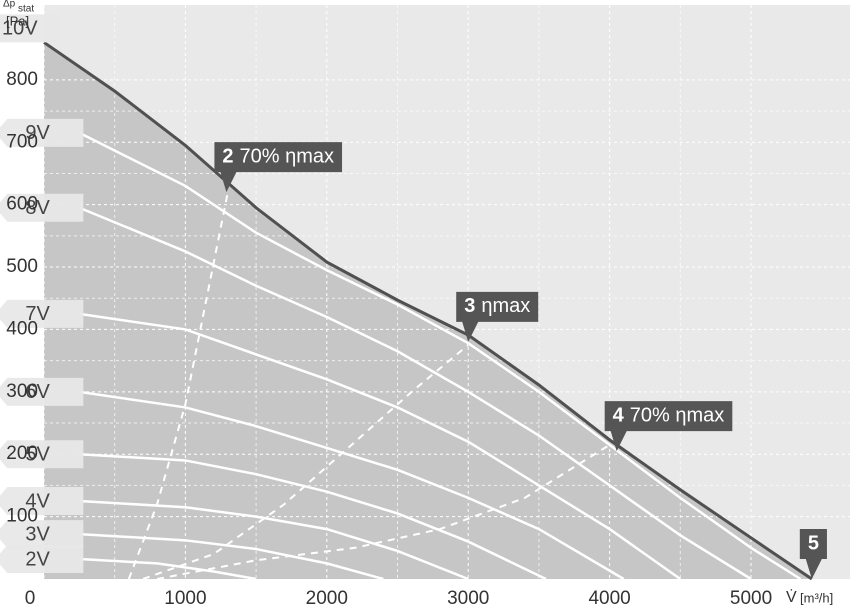 The image size is (850, 614). Describe the element at coordinates (22, 453) in the screenshot. I see `y-tick-label: 200` at that location.